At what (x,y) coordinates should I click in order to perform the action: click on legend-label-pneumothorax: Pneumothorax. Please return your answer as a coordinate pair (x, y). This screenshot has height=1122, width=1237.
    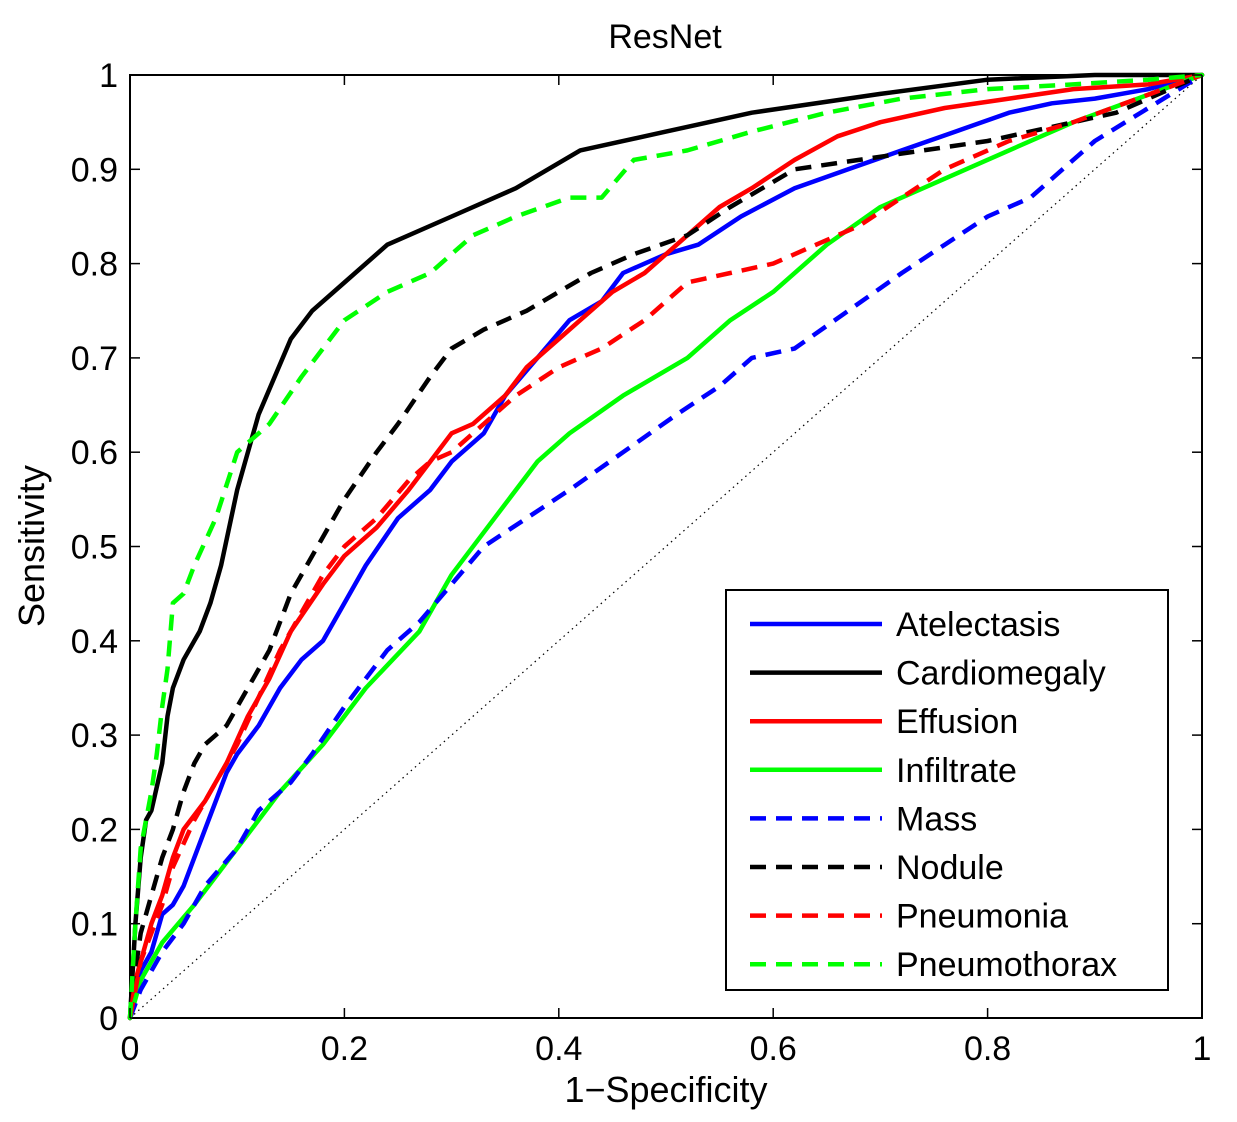
    Looking at the image, I should click on (1006, 965).